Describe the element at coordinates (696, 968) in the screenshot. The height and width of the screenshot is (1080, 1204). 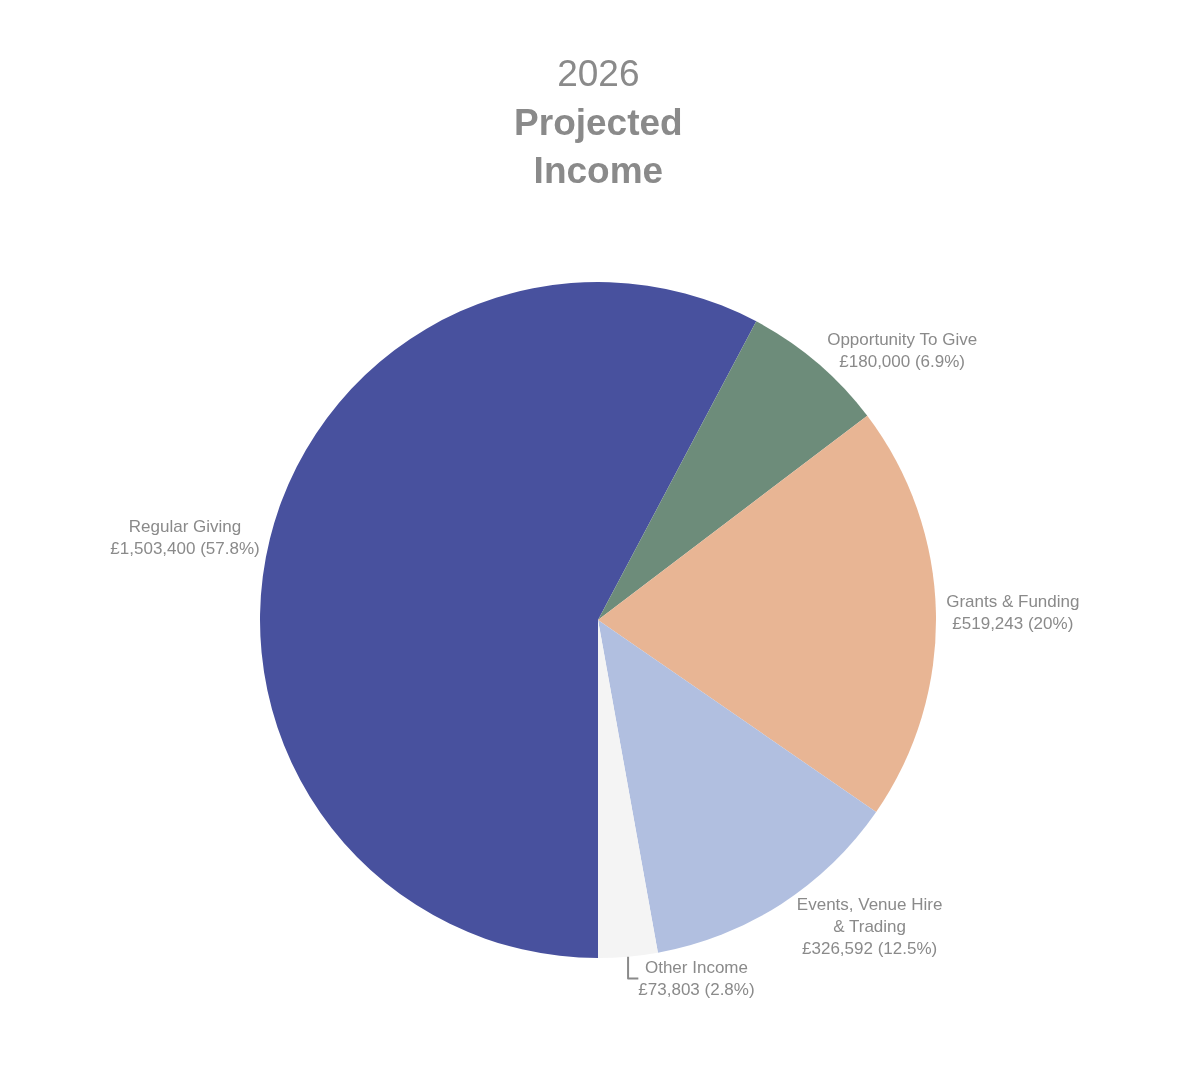
I see `slice-label: Other Income` at that location.